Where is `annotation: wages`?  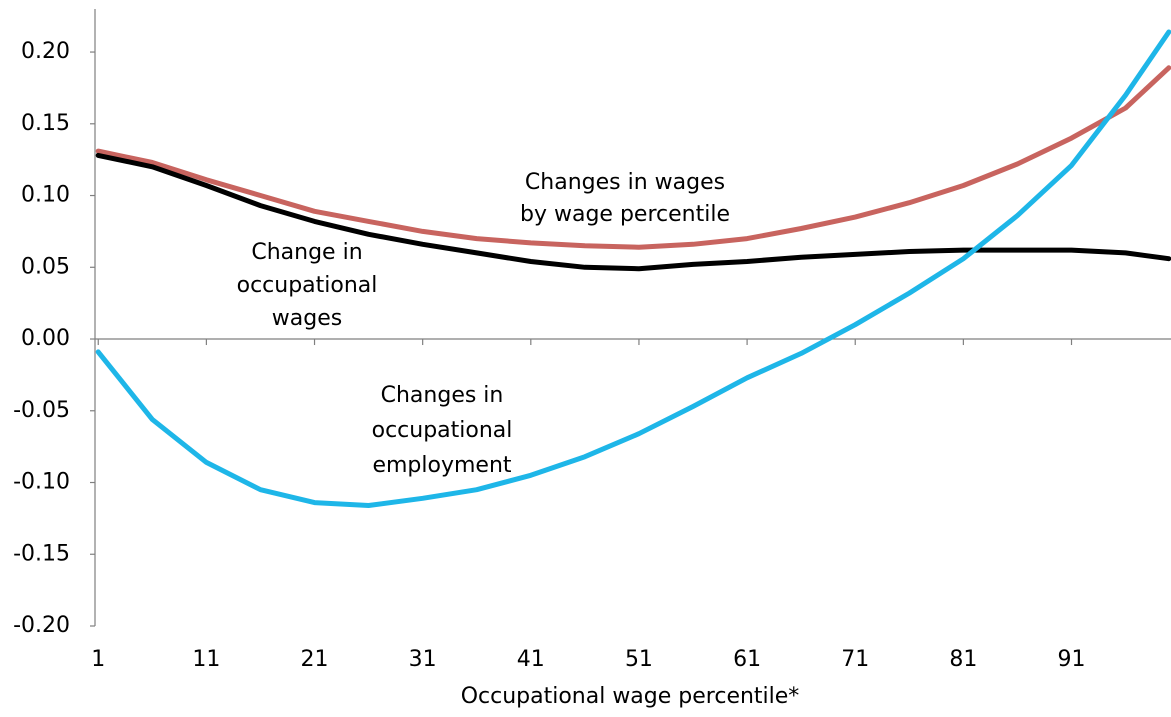 annotation: wages is located at coordinates (307, 318).